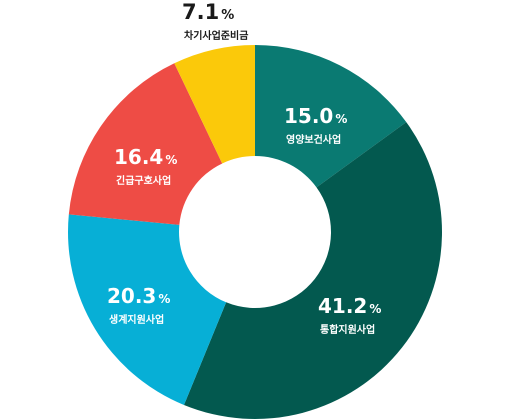 The height and width of the screenshot is (420, 510). Describe the element at coordinates (138, 296) in the screenshot. I see `value-label-3: 20.3%` at that location.